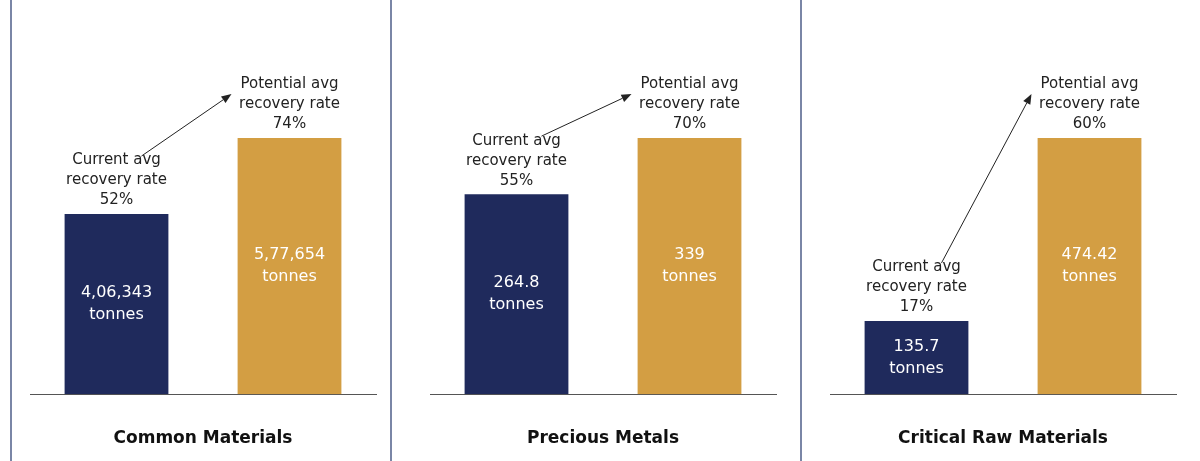  I want to click on annotation: Current avg recovery rate 55%, so click(516, 159).